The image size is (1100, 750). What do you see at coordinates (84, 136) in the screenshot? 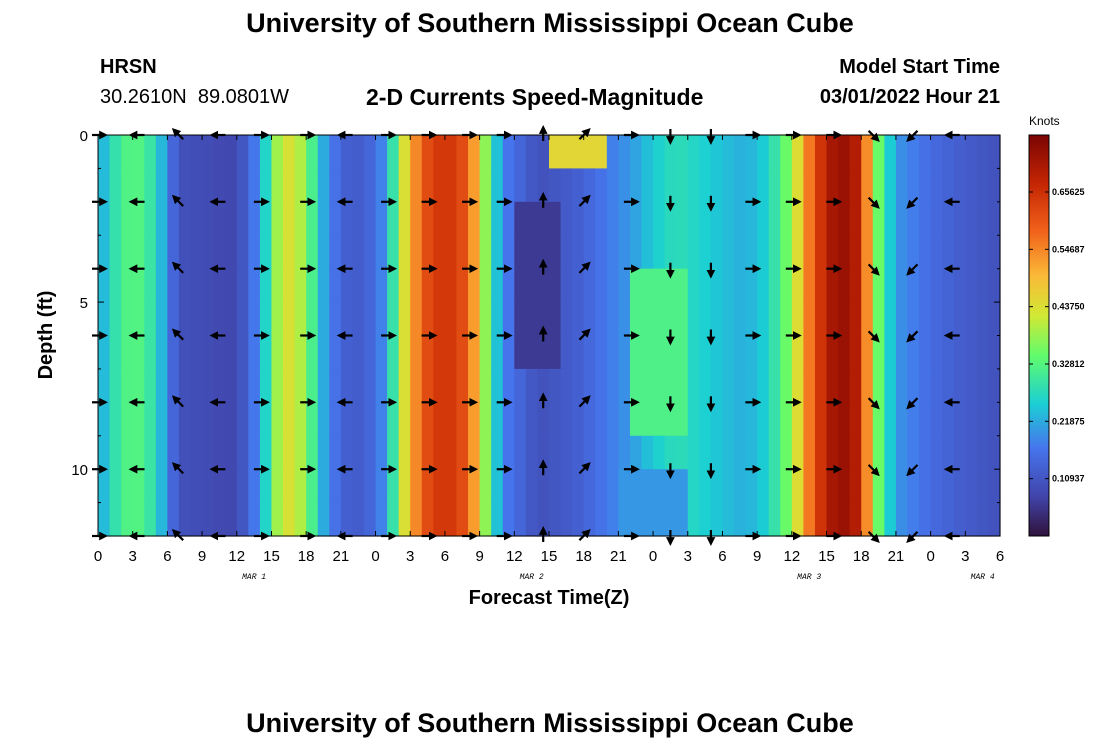
I see `y-tick-label: 0` at bounding box center [84, 136].